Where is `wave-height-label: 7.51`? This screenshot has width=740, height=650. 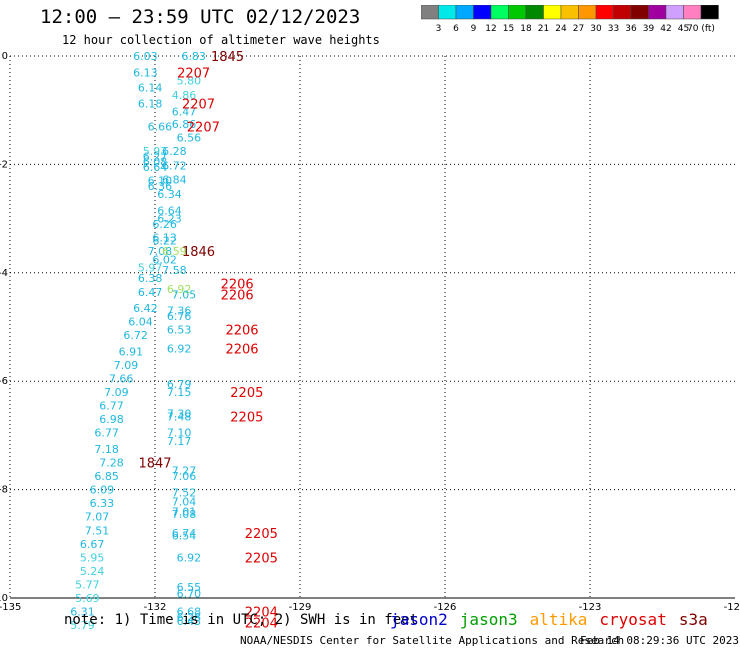 wave-height-label: 7.51 is located at coordinates (97, 530).